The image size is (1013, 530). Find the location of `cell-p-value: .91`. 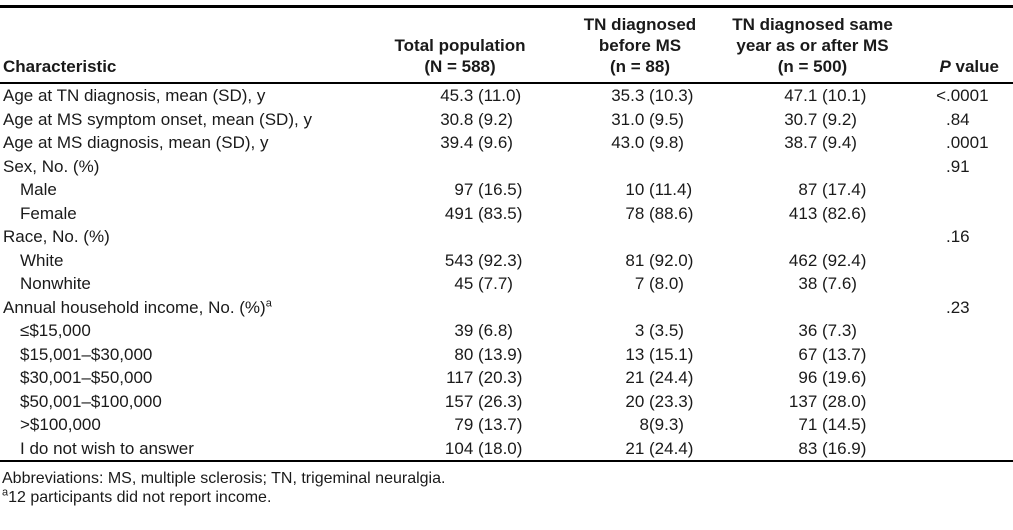

cell-p-value: .91 is located at coordinates (956, 167).